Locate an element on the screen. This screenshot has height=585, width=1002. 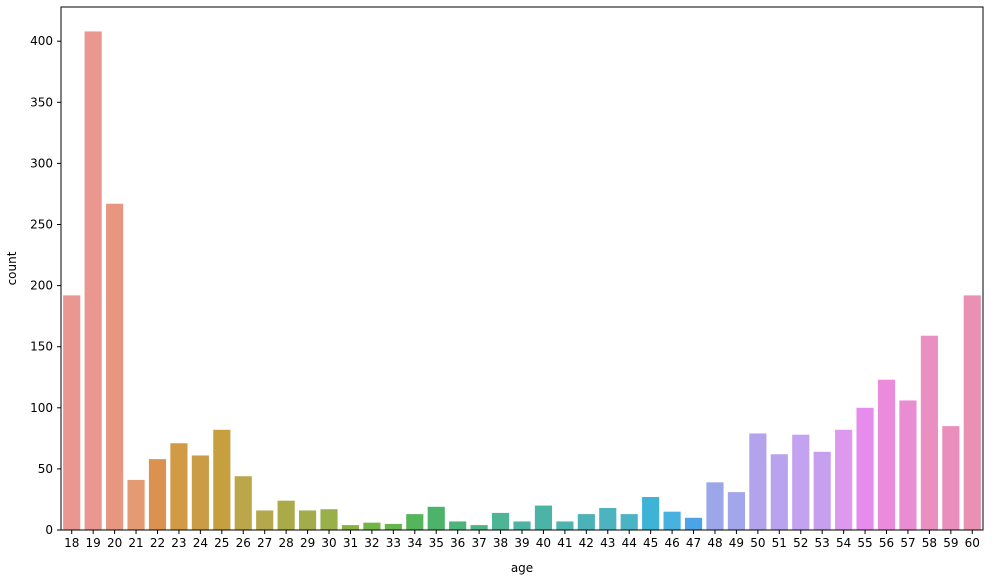
x-tick-label: 39 is located at coordinates (521, 543).